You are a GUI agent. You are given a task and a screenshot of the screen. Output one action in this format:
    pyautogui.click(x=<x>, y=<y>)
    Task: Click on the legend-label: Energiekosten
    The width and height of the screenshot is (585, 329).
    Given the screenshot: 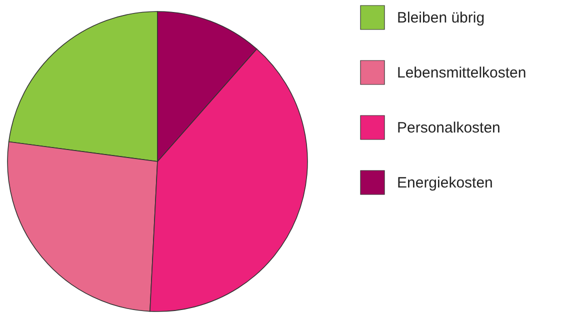 What is the action you would take?
    pyautogui.click(x=445, y=183)
    